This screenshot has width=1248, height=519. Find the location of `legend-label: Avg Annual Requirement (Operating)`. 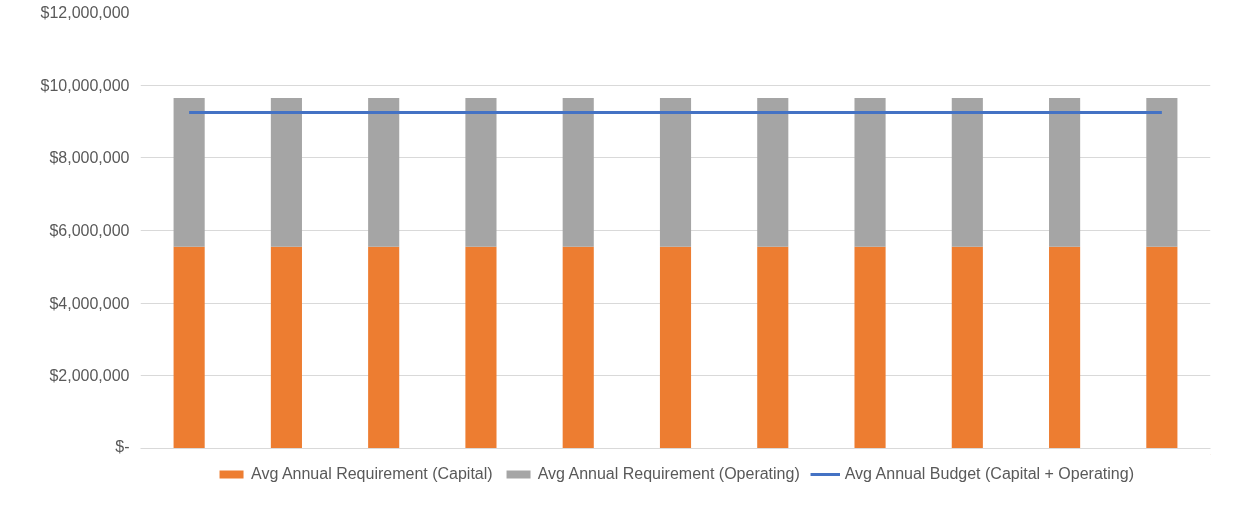

legend-label: Avg Annual Requirement (Operating) is located at coordinates (668, 474).